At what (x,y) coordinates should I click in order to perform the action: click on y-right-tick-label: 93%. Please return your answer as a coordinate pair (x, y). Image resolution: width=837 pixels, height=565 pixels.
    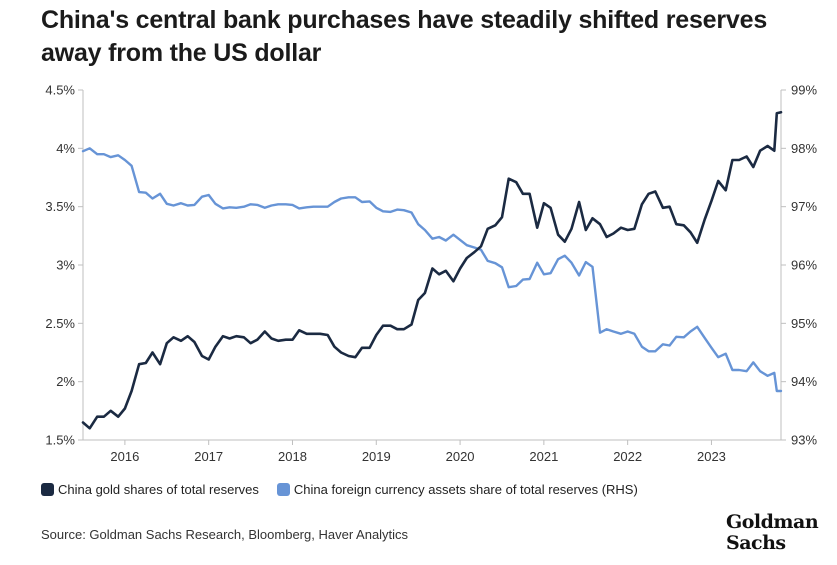
    Looking at the image, I should click on (804, 440).